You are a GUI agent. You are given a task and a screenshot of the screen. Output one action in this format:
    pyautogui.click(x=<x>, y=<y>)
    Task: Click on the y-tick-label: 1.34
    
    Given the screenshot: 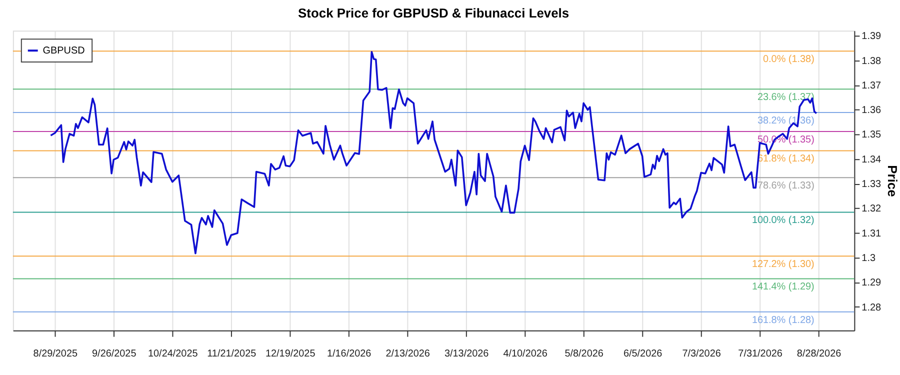 What is the action you would take?
    pyautogui.click(x=872, y=160)
    